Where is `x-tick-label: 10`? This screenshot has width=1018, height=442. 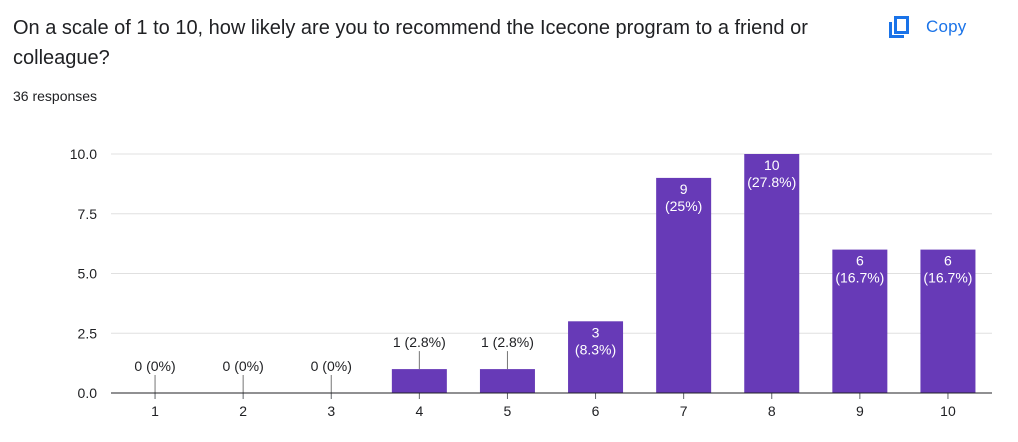 x-tick-label: 10 is located at coordinates (948, 411).